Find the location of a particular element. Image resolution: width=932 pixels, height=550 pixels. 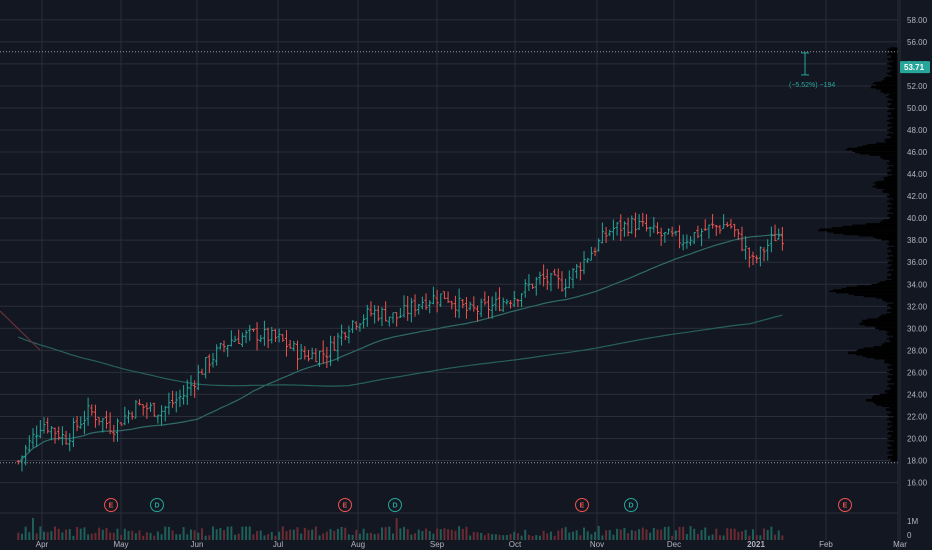

measurement-tool: (−5.52%) −194 is located at coordinates (812, 70).